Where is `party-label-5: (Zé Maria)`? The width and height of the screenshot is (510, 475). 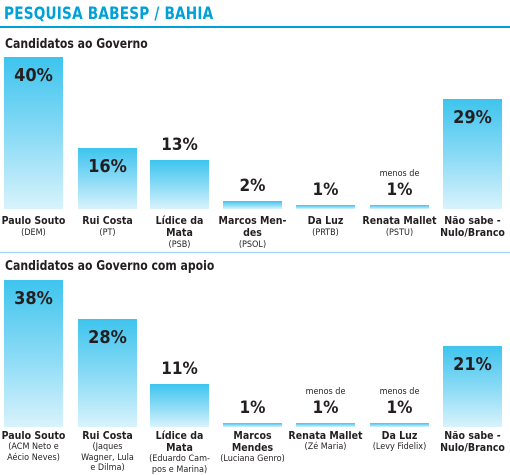
party-label-5: (Zé Maria) is located at coordinates (326, 447).